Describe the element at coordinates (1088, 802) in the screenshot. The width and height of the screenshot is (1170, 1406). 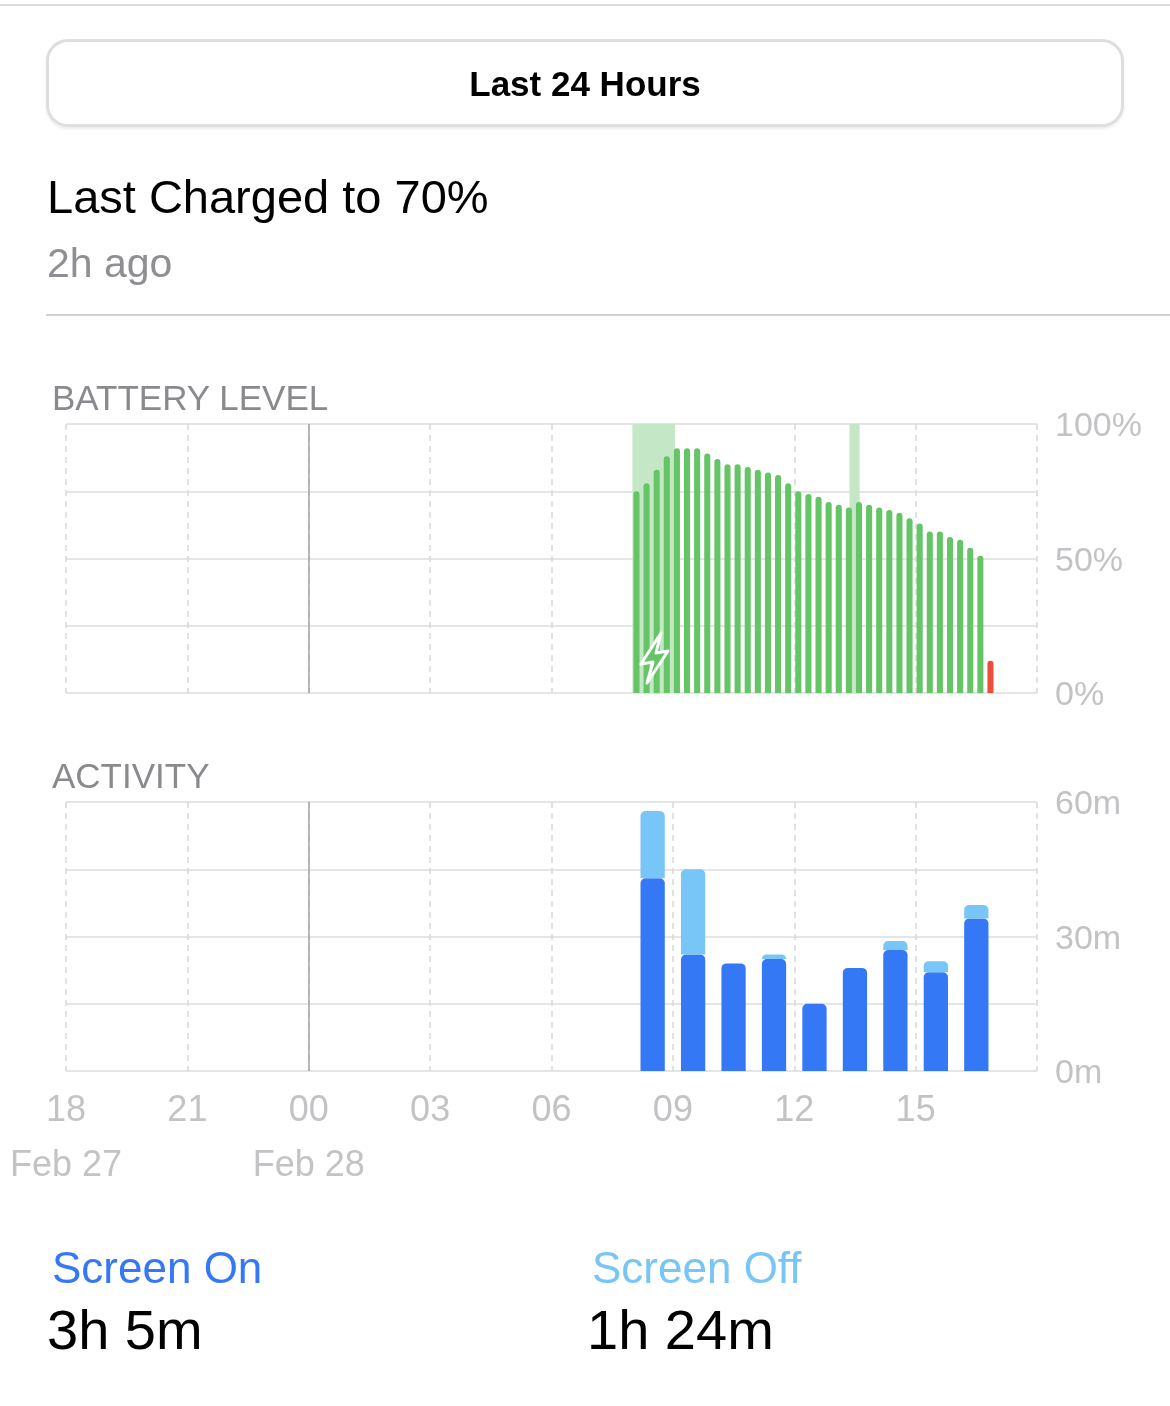
I see `y-tick-label: 60m` at that location.